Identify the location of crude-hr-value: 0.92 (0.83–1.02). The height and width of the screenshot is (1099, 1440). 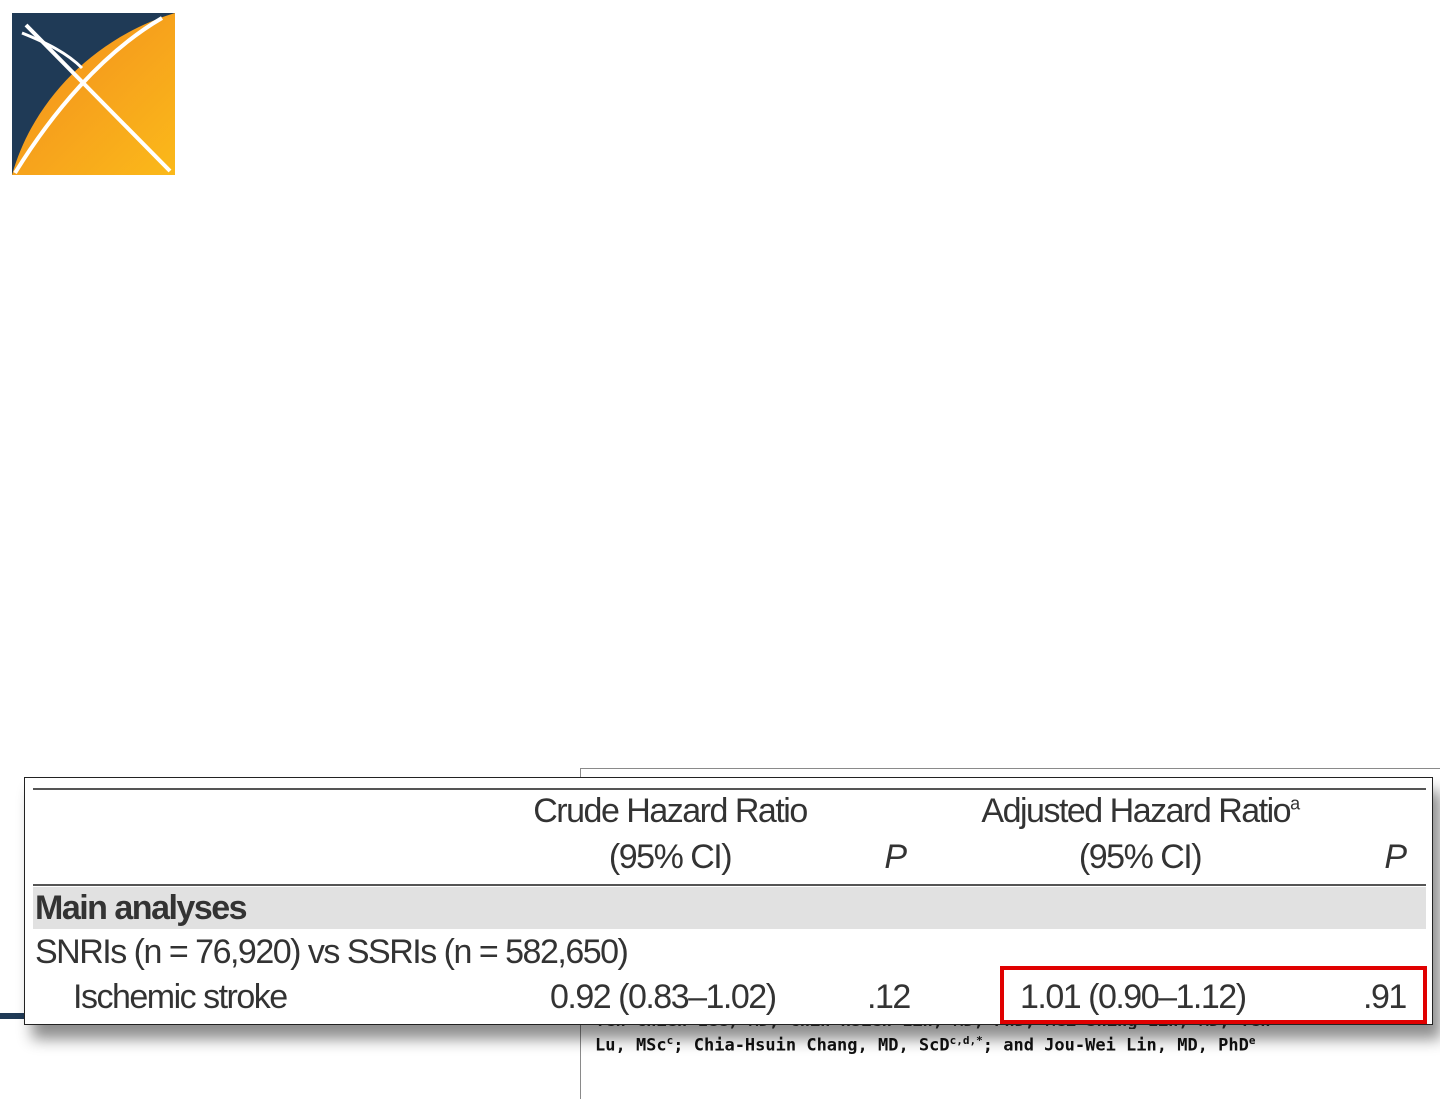
(663, 997).